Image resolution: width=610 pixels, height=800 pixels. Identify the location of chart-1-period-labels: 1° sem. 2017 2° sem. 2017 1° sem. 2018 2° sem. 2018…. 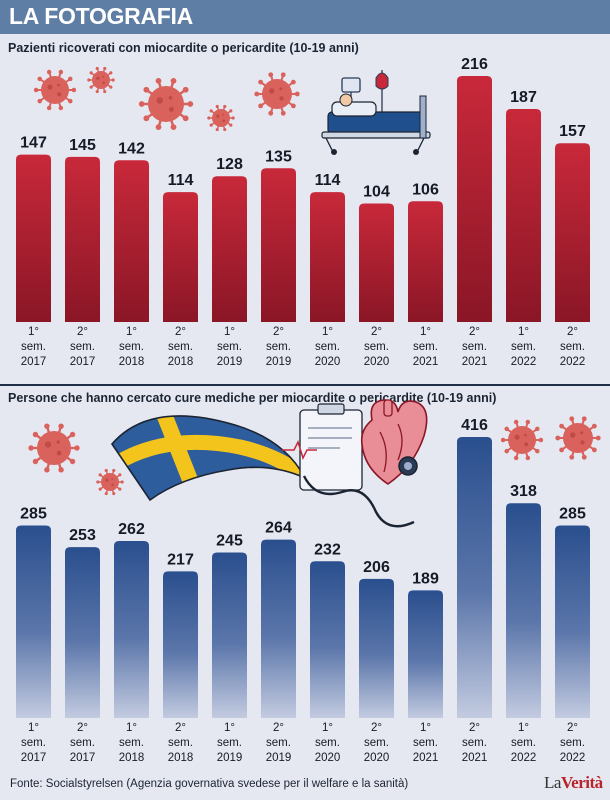
(303, 347).